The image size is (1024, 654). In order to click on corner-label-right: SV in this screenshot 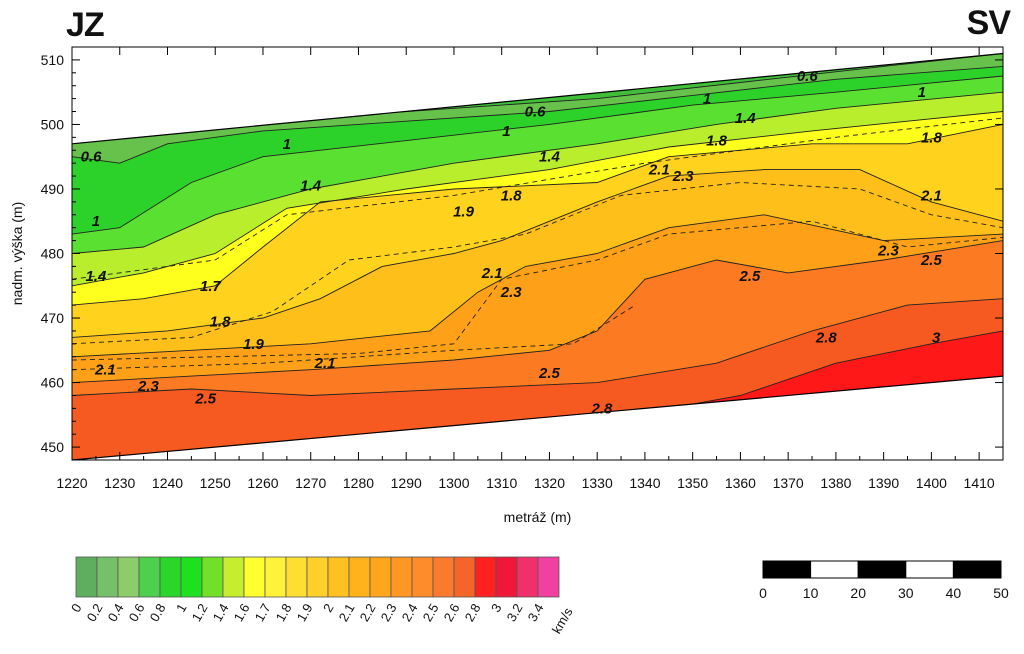, I will do `click(988, 23)`.